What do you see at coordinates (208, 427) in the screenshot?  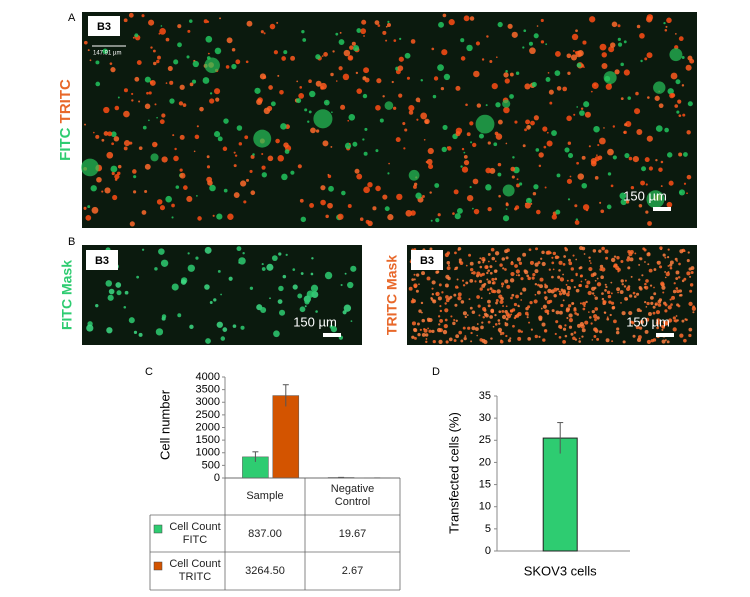 I see `y-tick-label: 2000` at bounding box center [208, 427].